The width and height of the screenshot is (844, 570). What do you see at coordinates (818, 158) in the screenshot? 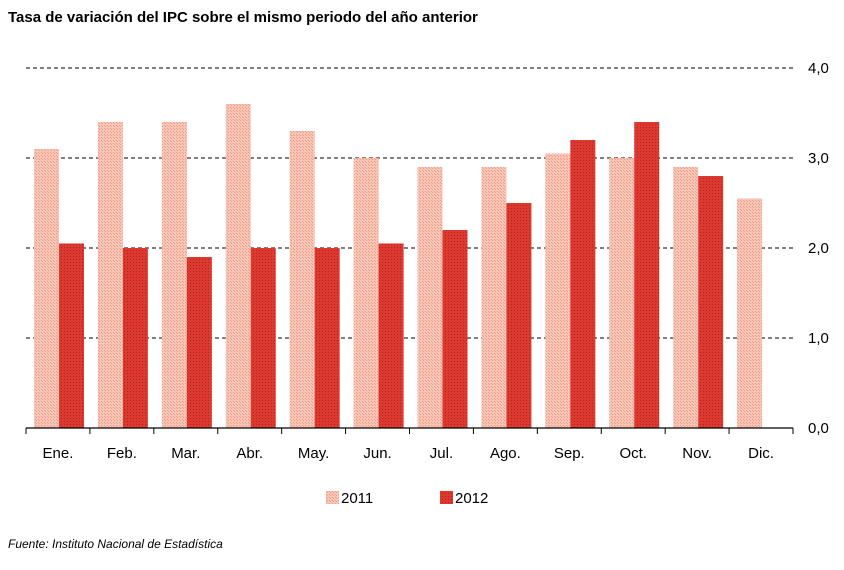
I see `y-tick-label: 3,0` at bounding box center [818, 158].